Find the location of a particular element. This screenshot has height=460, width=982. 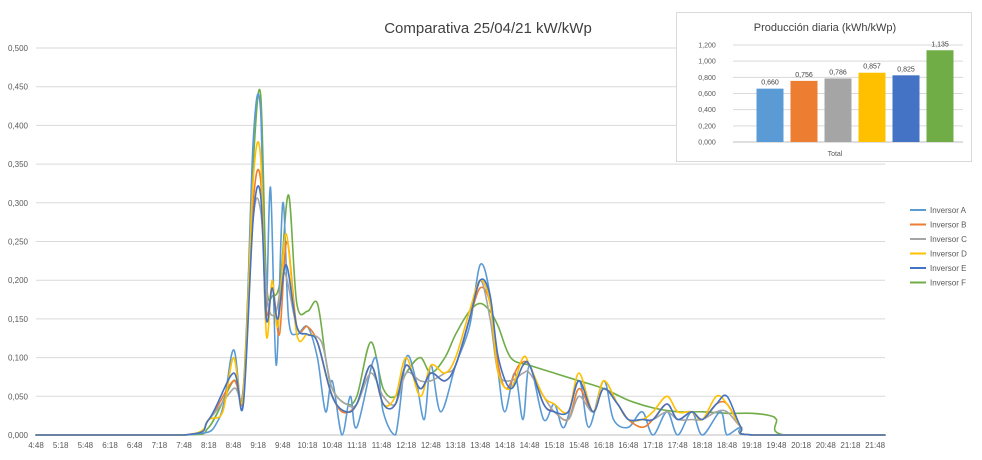

x-tick-label: 10:48 is located at coordinates (332, 445).